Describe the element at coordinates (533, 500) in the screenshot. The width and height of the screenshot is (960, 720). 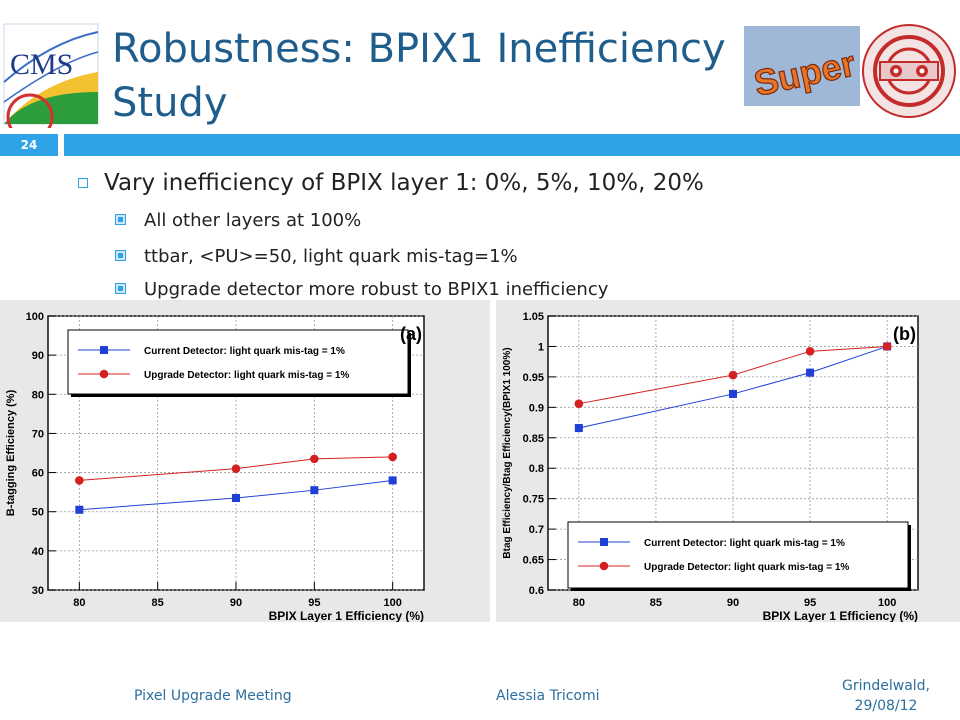
I see `y-tick-label: 0.75` at that location.